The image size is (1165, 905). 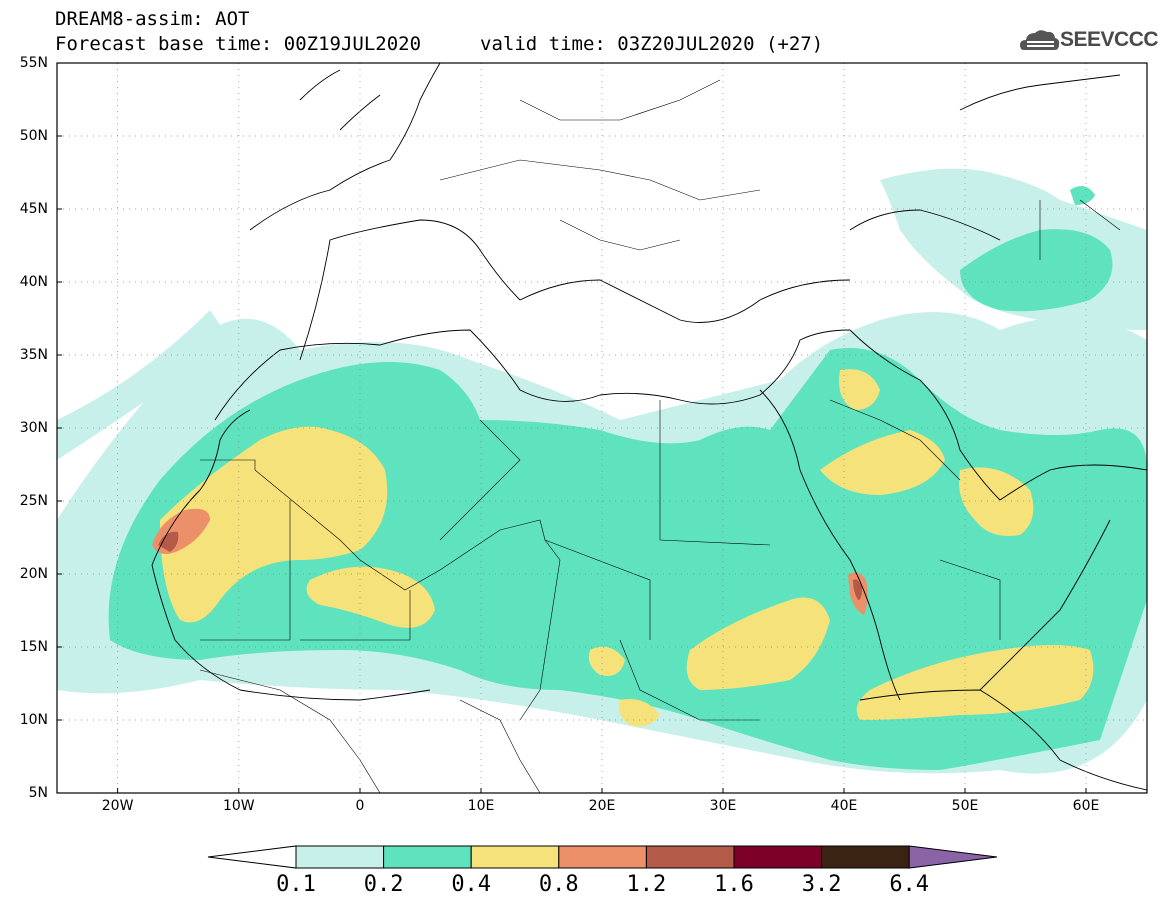 I want to click on lon-label: 60E, so click(x=1086, y=806).